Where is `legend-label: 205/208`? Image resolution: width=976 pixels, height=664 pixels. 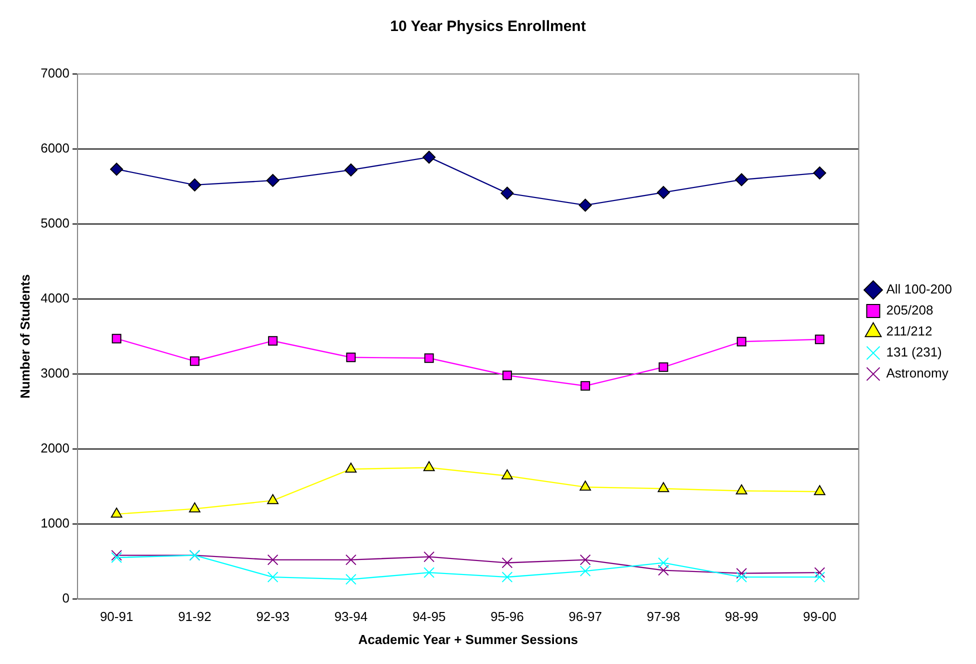
legend-label: 205/208 is located at coordinates (910, 310).